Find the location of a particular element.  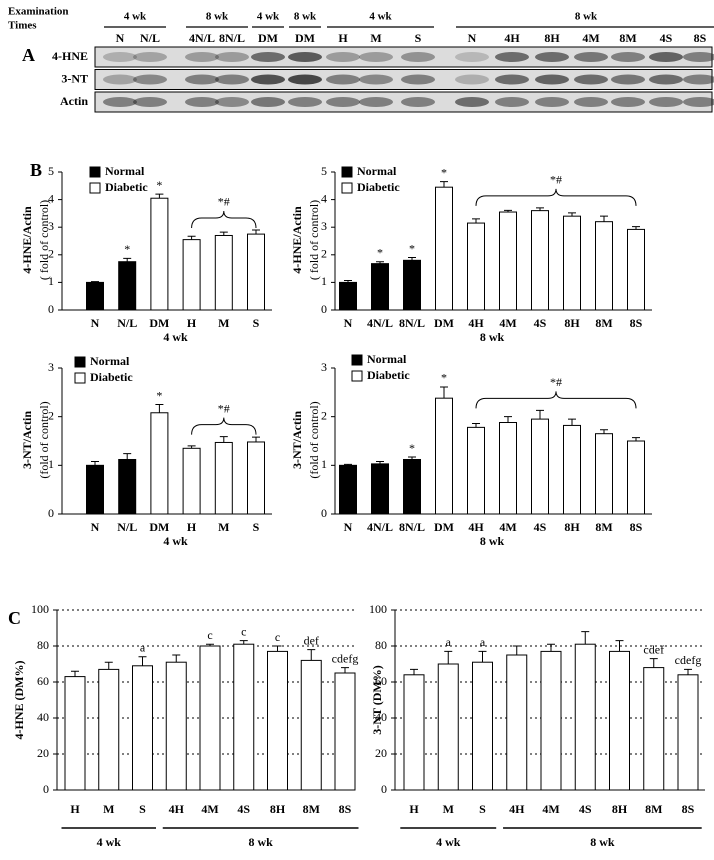

value-annotation: cdefg is located at coordinates (345, 658).